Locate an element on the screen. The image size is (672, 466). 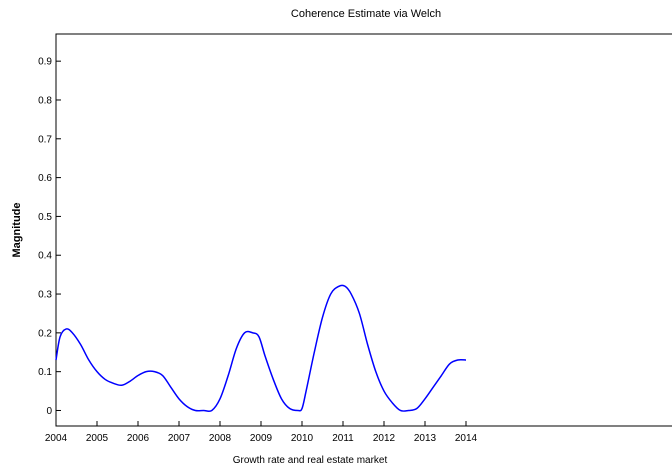
y-tick-label: 0.7 is located at coordinates (45, 139).